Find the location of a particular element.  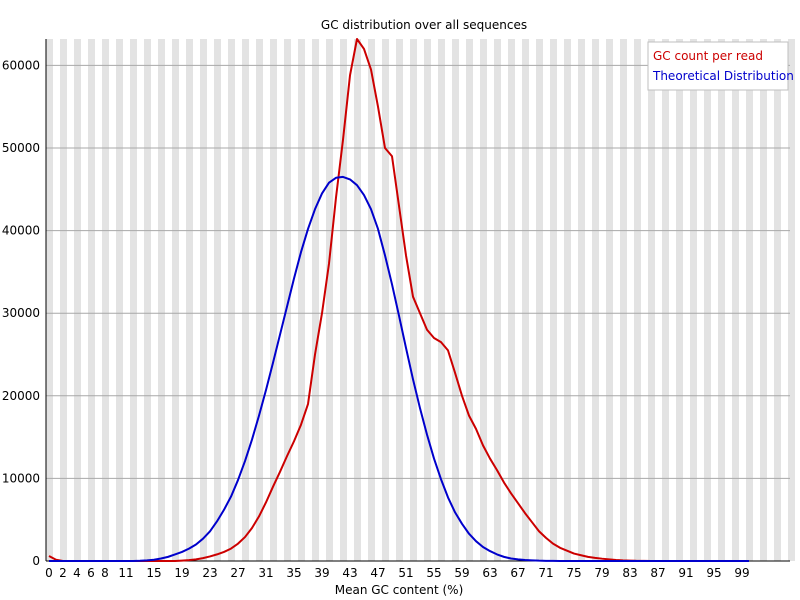

x-tick-label: 79 is located at coordinates (601, 573).